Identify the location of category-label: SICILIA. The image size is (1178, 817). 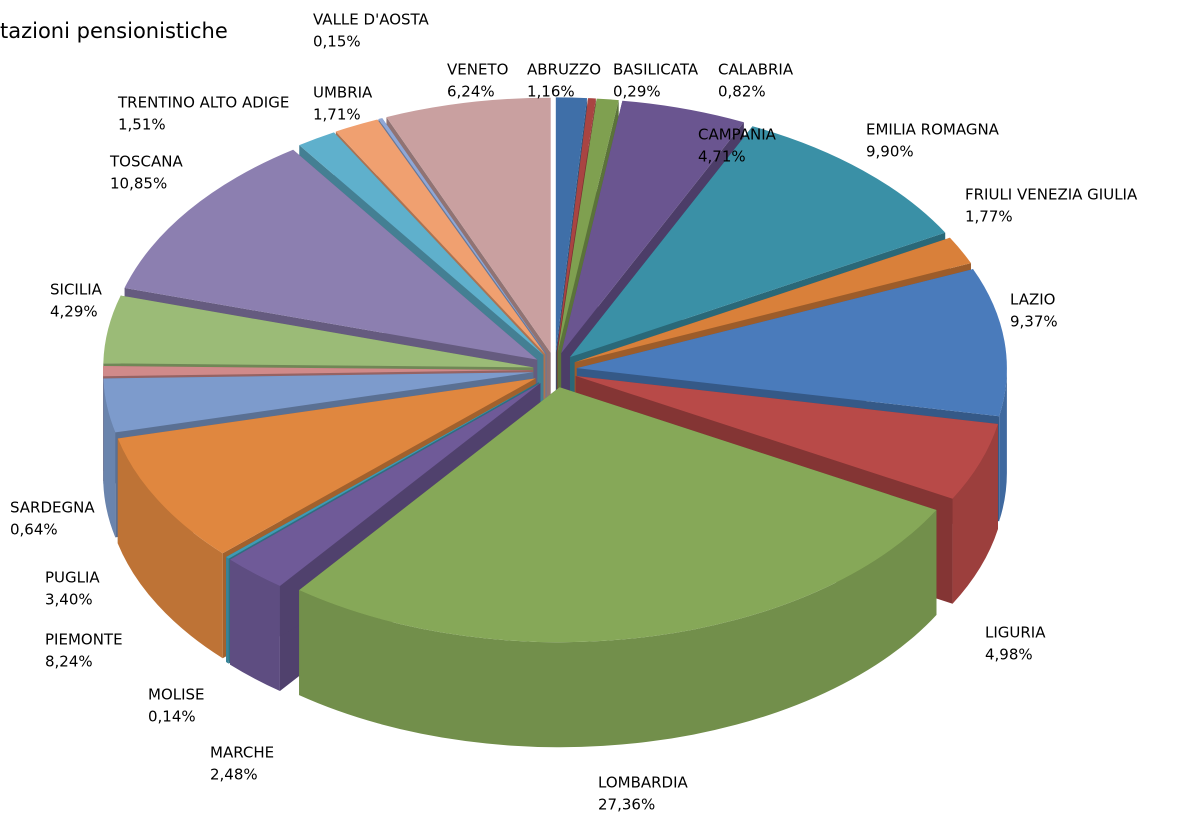
(76, 290).